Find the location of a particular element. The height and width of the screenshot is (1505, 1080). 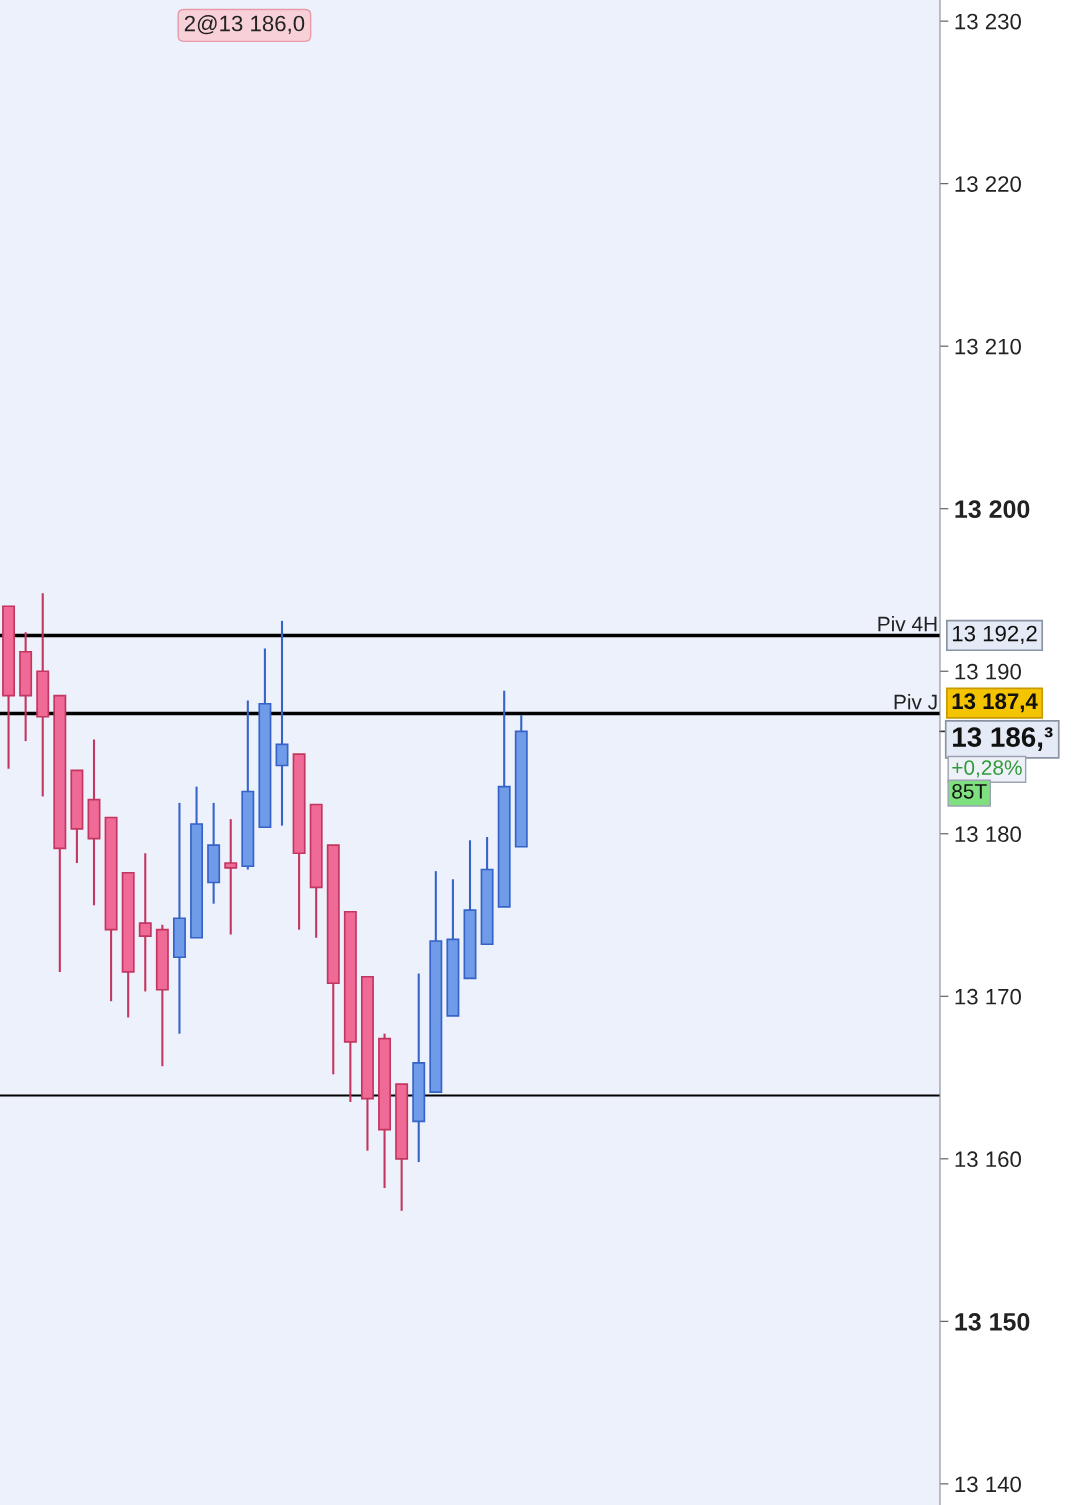

y-tick-label: 13 170 is located at coordinates (988, 996).